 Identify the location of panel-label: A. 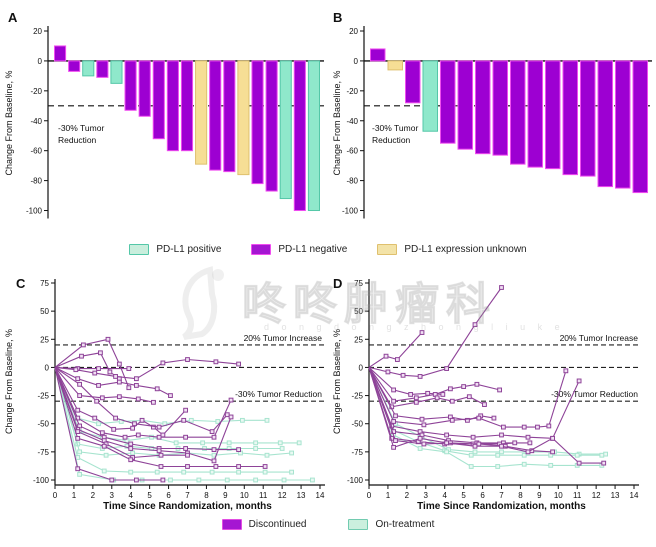
(13, 17).